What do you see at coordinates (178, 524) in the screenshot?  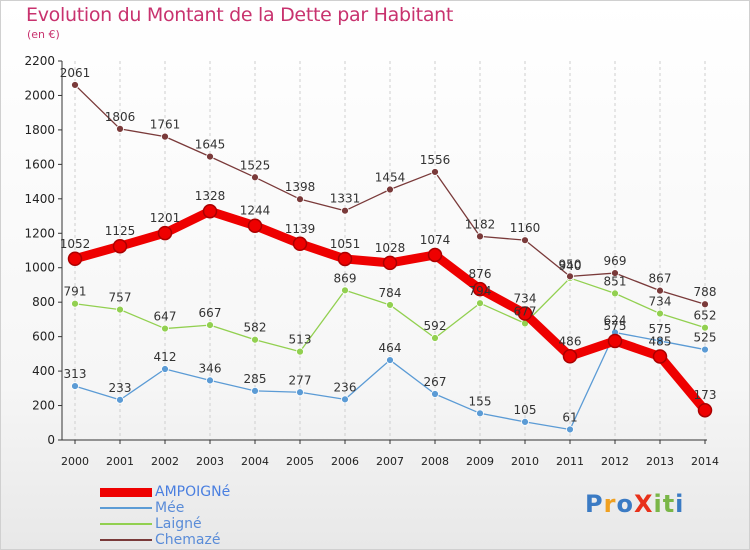 I see `legend-label: Laigné` at bounding box center [178, 524].